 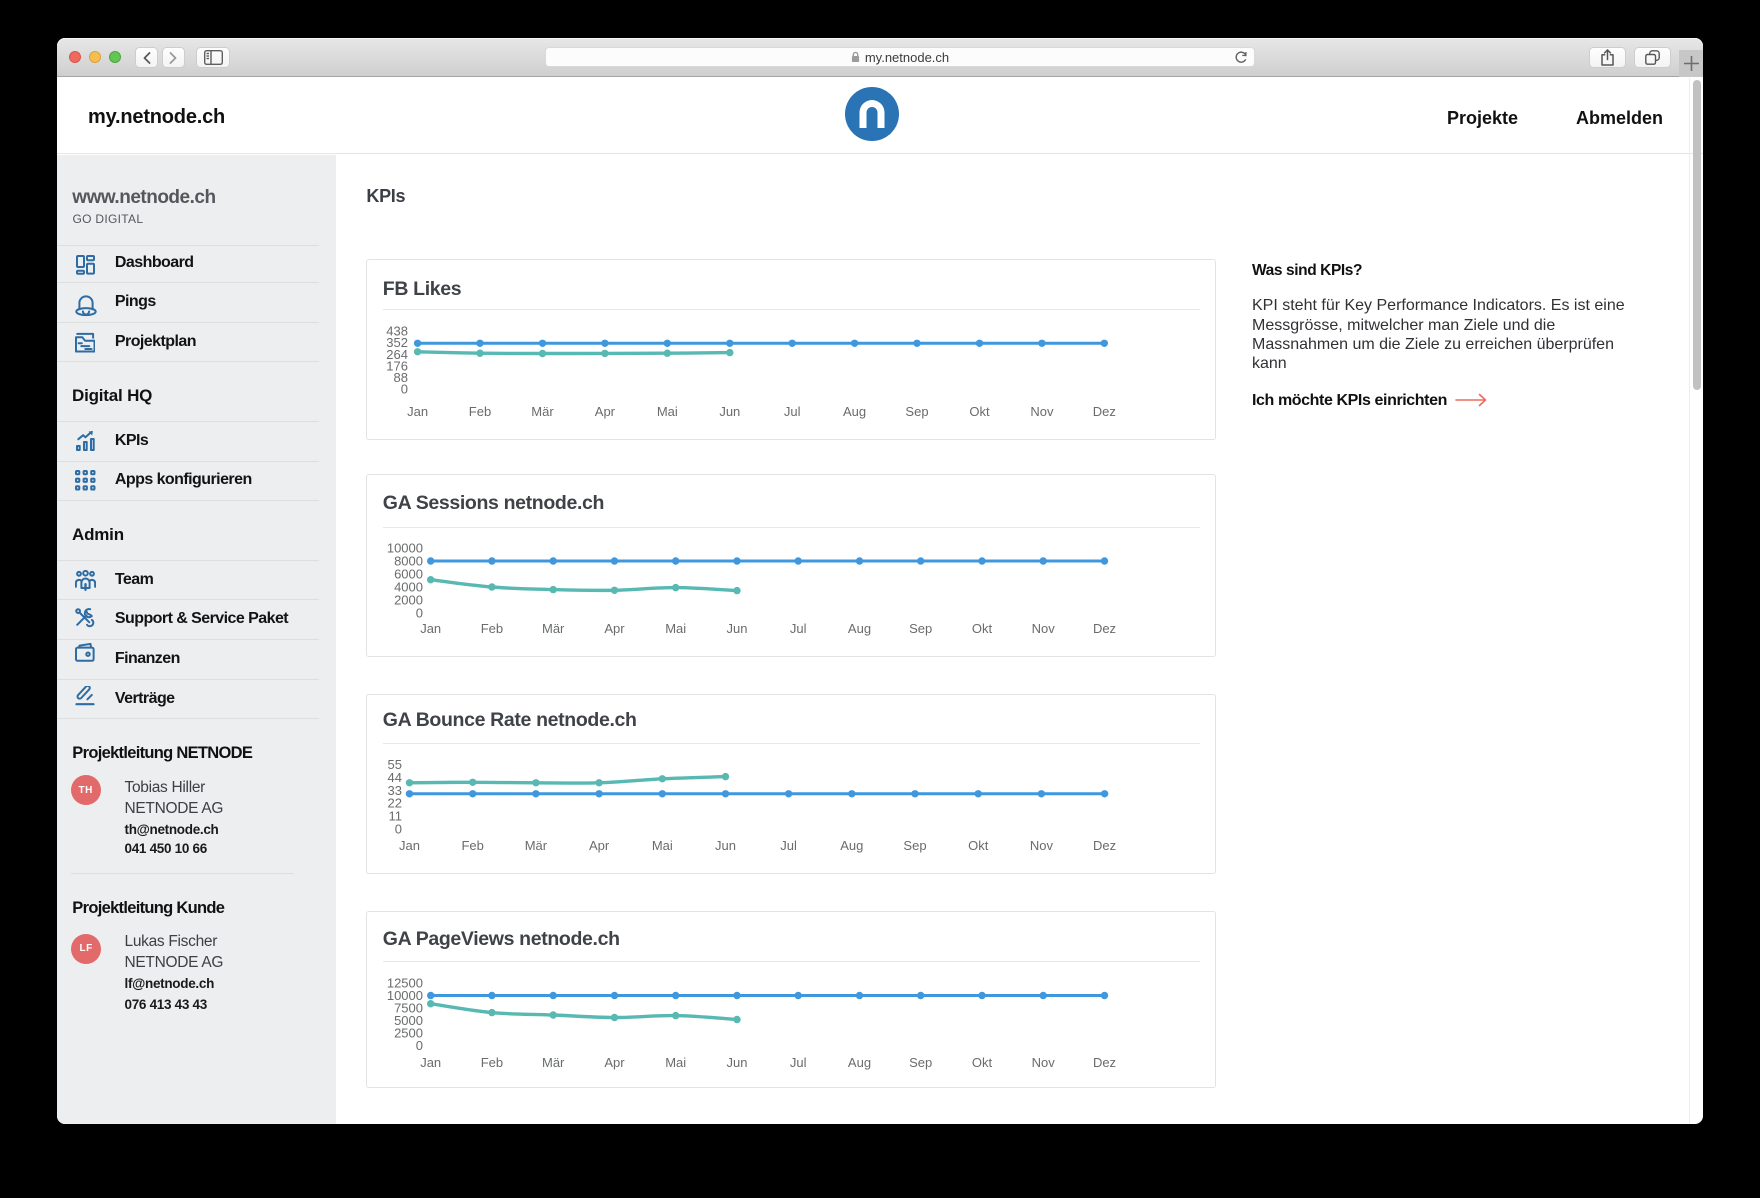 What do you see at coordinates (397, 365) in the screenshot?
I see `svg-text: 176` at bounding box center [397, 365].